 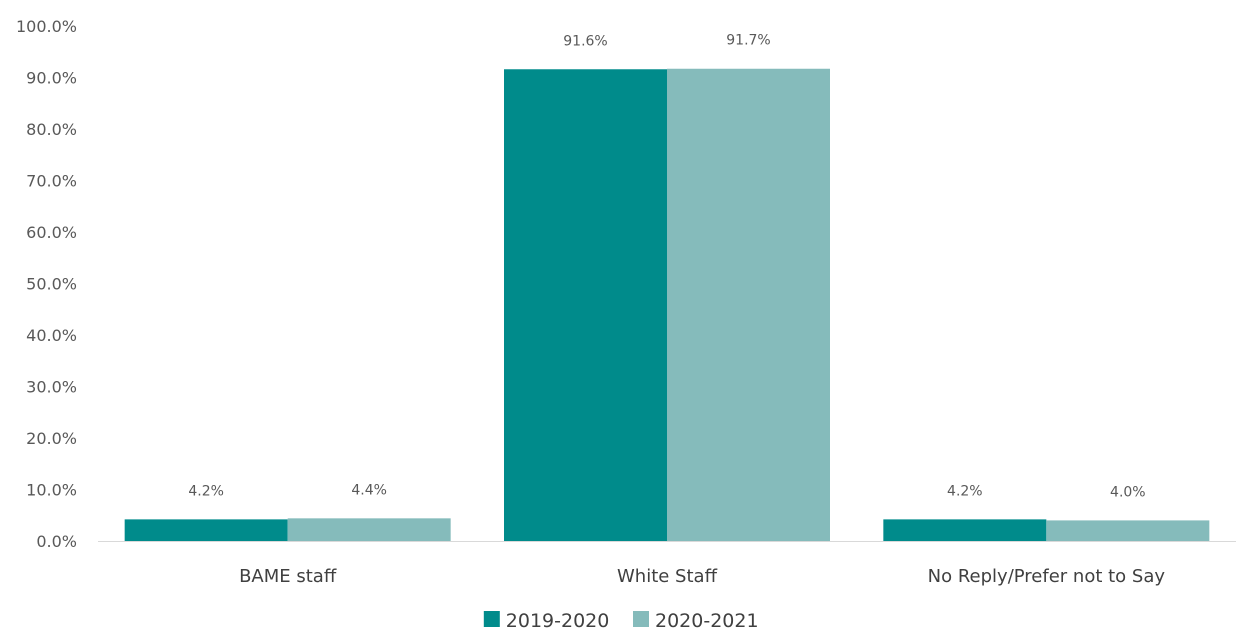 I want to click on legend-label: 2020-2021, so click(x=707, y=621).